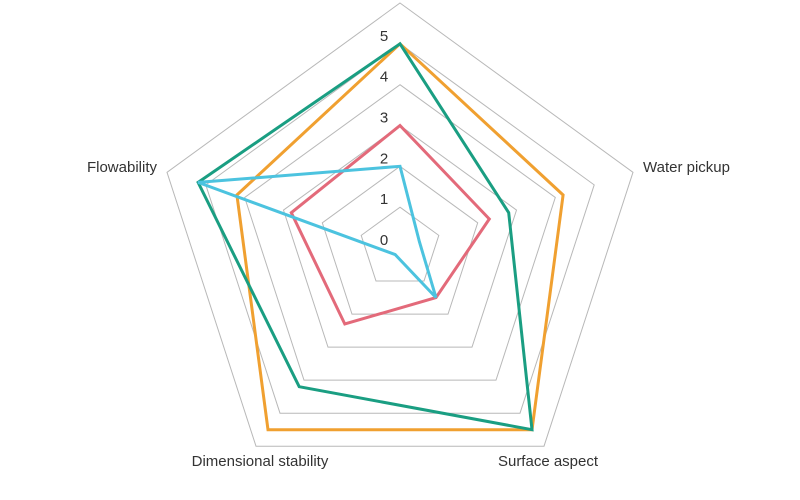  I want to click on axis-label-flowability: Flowability, so click(122, 167).